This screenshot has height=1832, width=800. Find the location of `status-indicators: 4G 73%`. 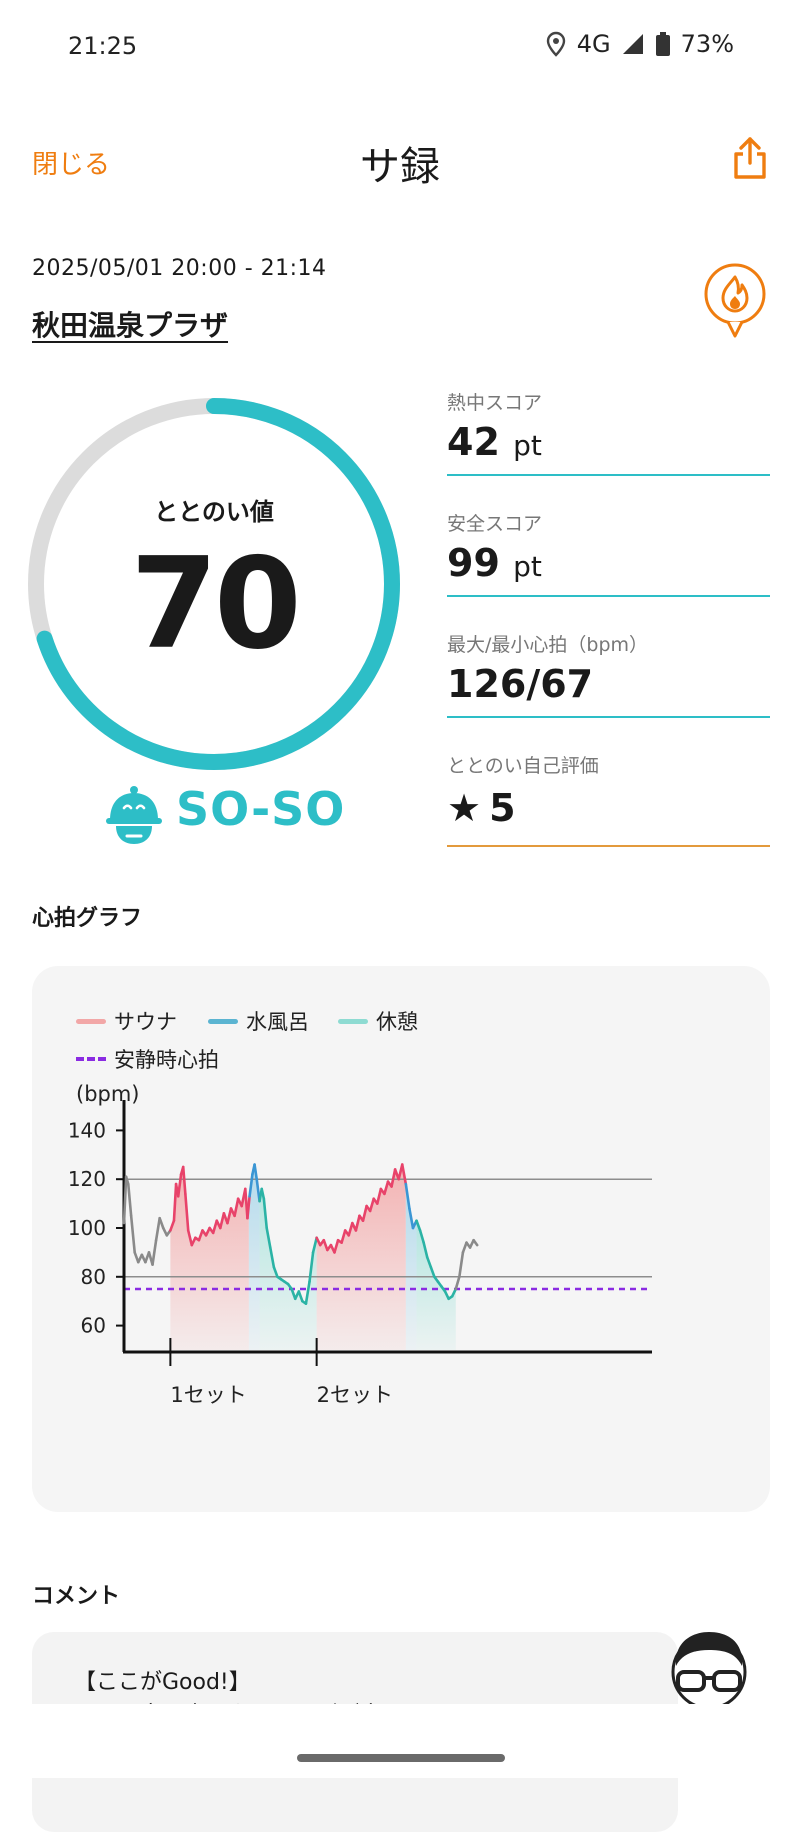

status-indicators: 4G 73% is located at coordinates (639, 44).